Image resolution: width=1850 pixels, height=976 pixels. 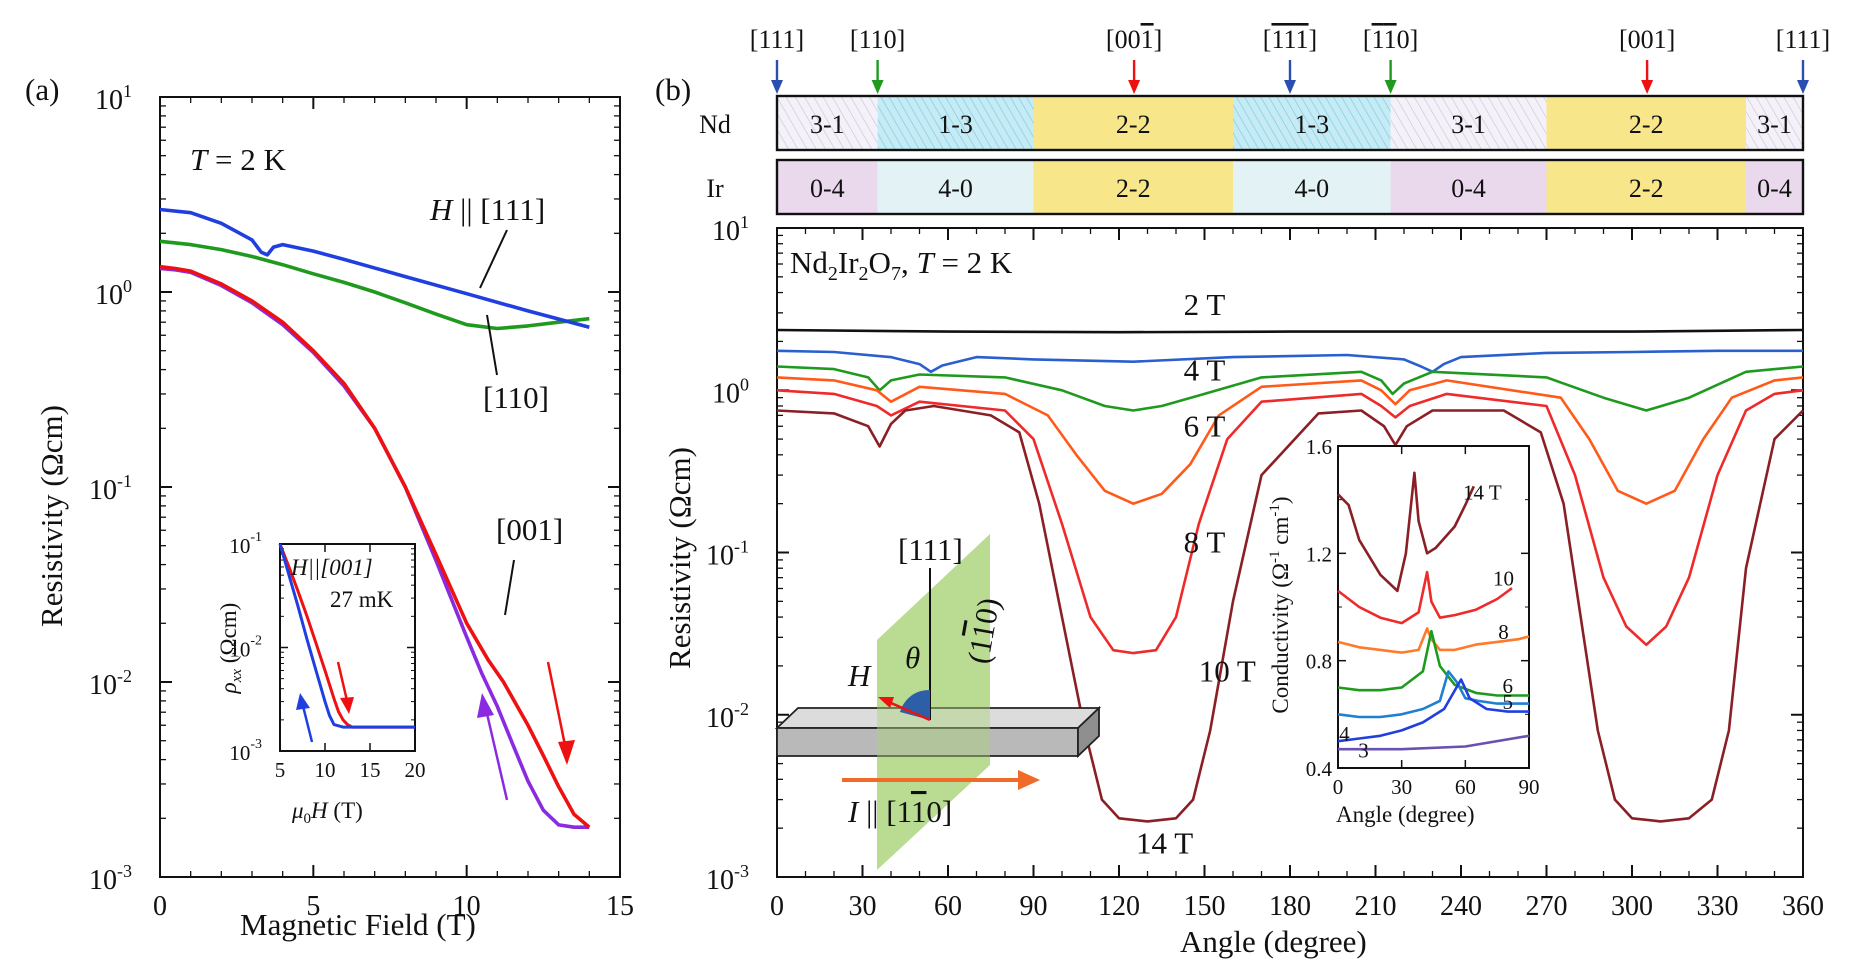 I want to click on panel-a-xlabel: Magnetic Field (T), so click(x=358, y=924).